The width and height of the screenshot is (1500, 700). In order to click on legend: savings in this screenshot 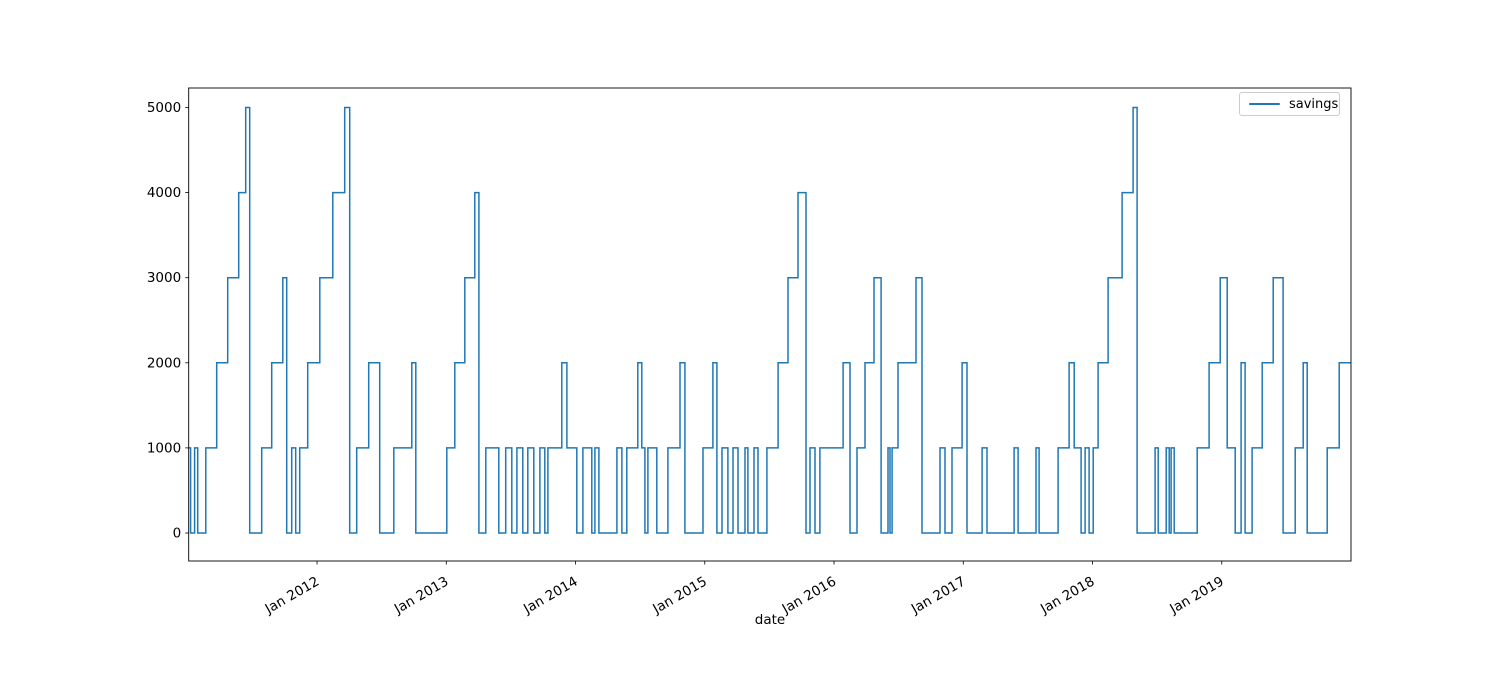, I will do `click(1289, 104)`.